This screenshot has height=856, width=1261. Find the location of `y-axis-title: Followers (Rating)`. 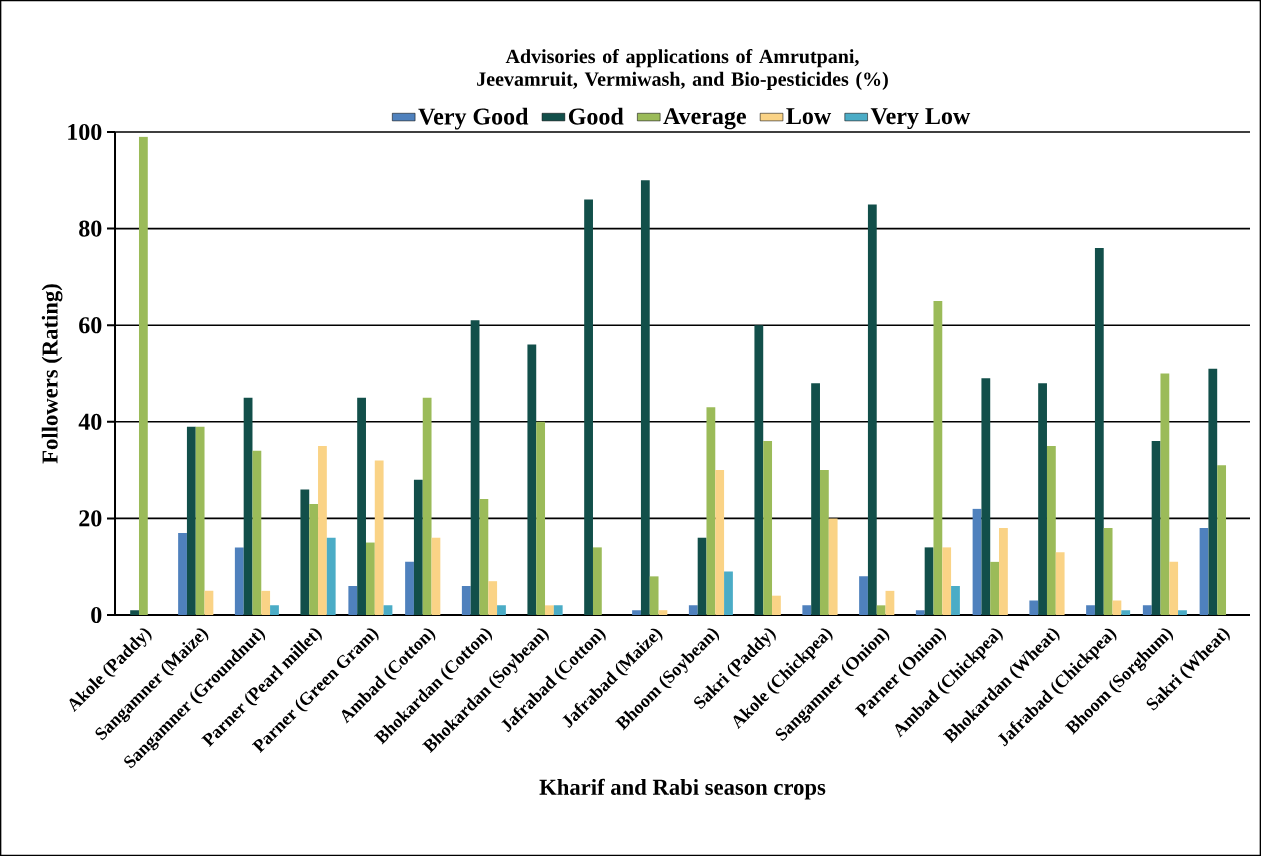

y-axis-title: Followers (Rating) is located at coordinates (52, 374).